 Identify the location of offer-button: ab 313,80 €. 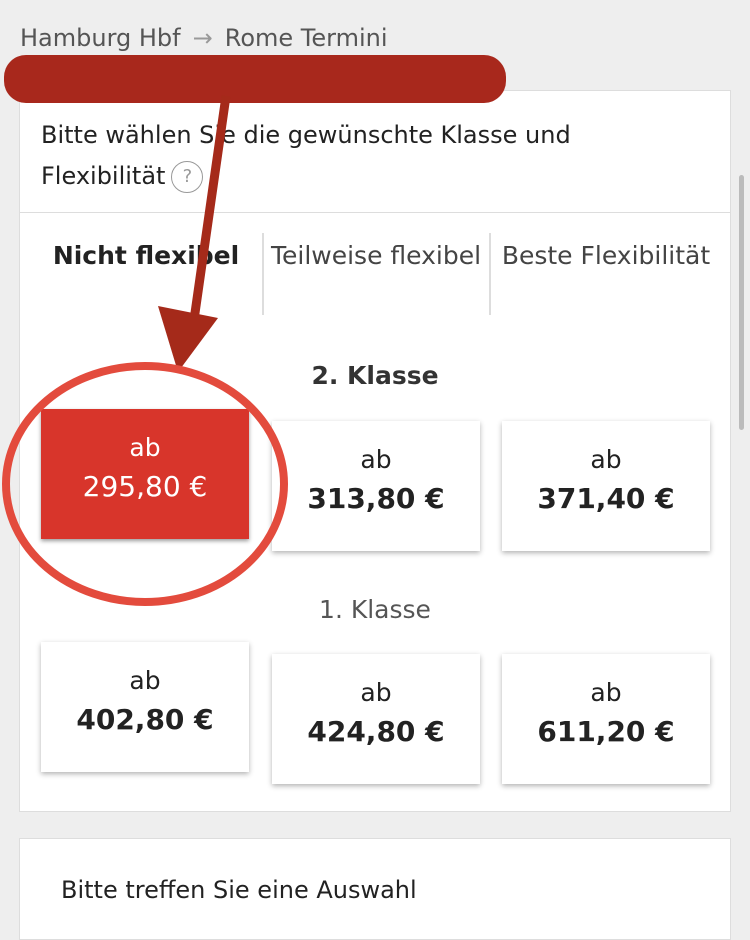
(376, 486).